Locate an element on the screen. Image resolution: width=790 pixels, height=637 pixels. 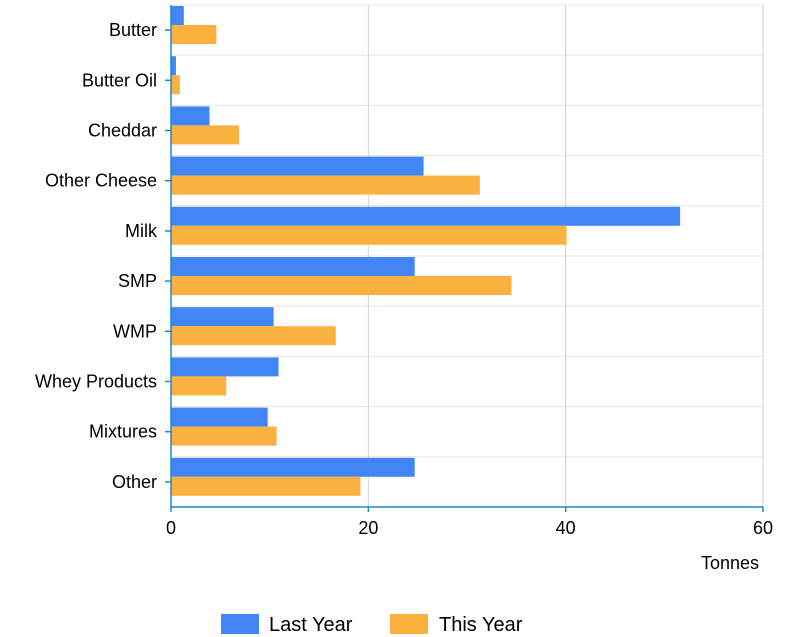
x-tick-label: 40 is located at coordinates (566, 528).